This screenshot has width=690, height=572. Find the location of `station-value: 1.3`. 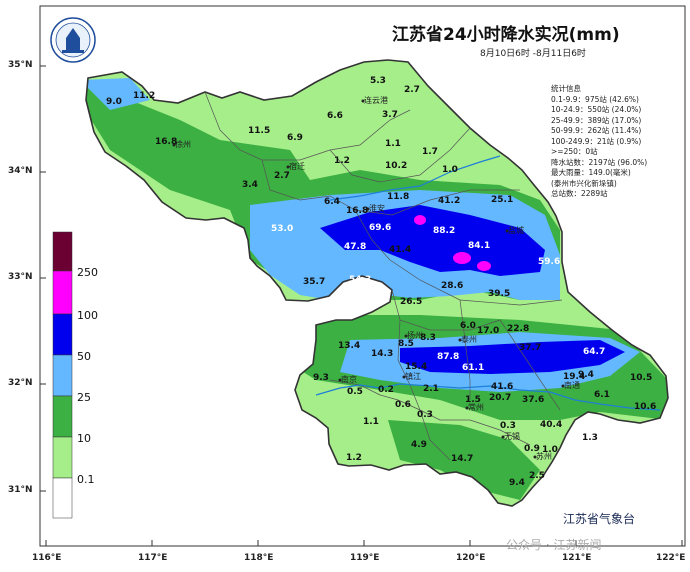

station-value: 1.3 is located at coordinates (590, 438).